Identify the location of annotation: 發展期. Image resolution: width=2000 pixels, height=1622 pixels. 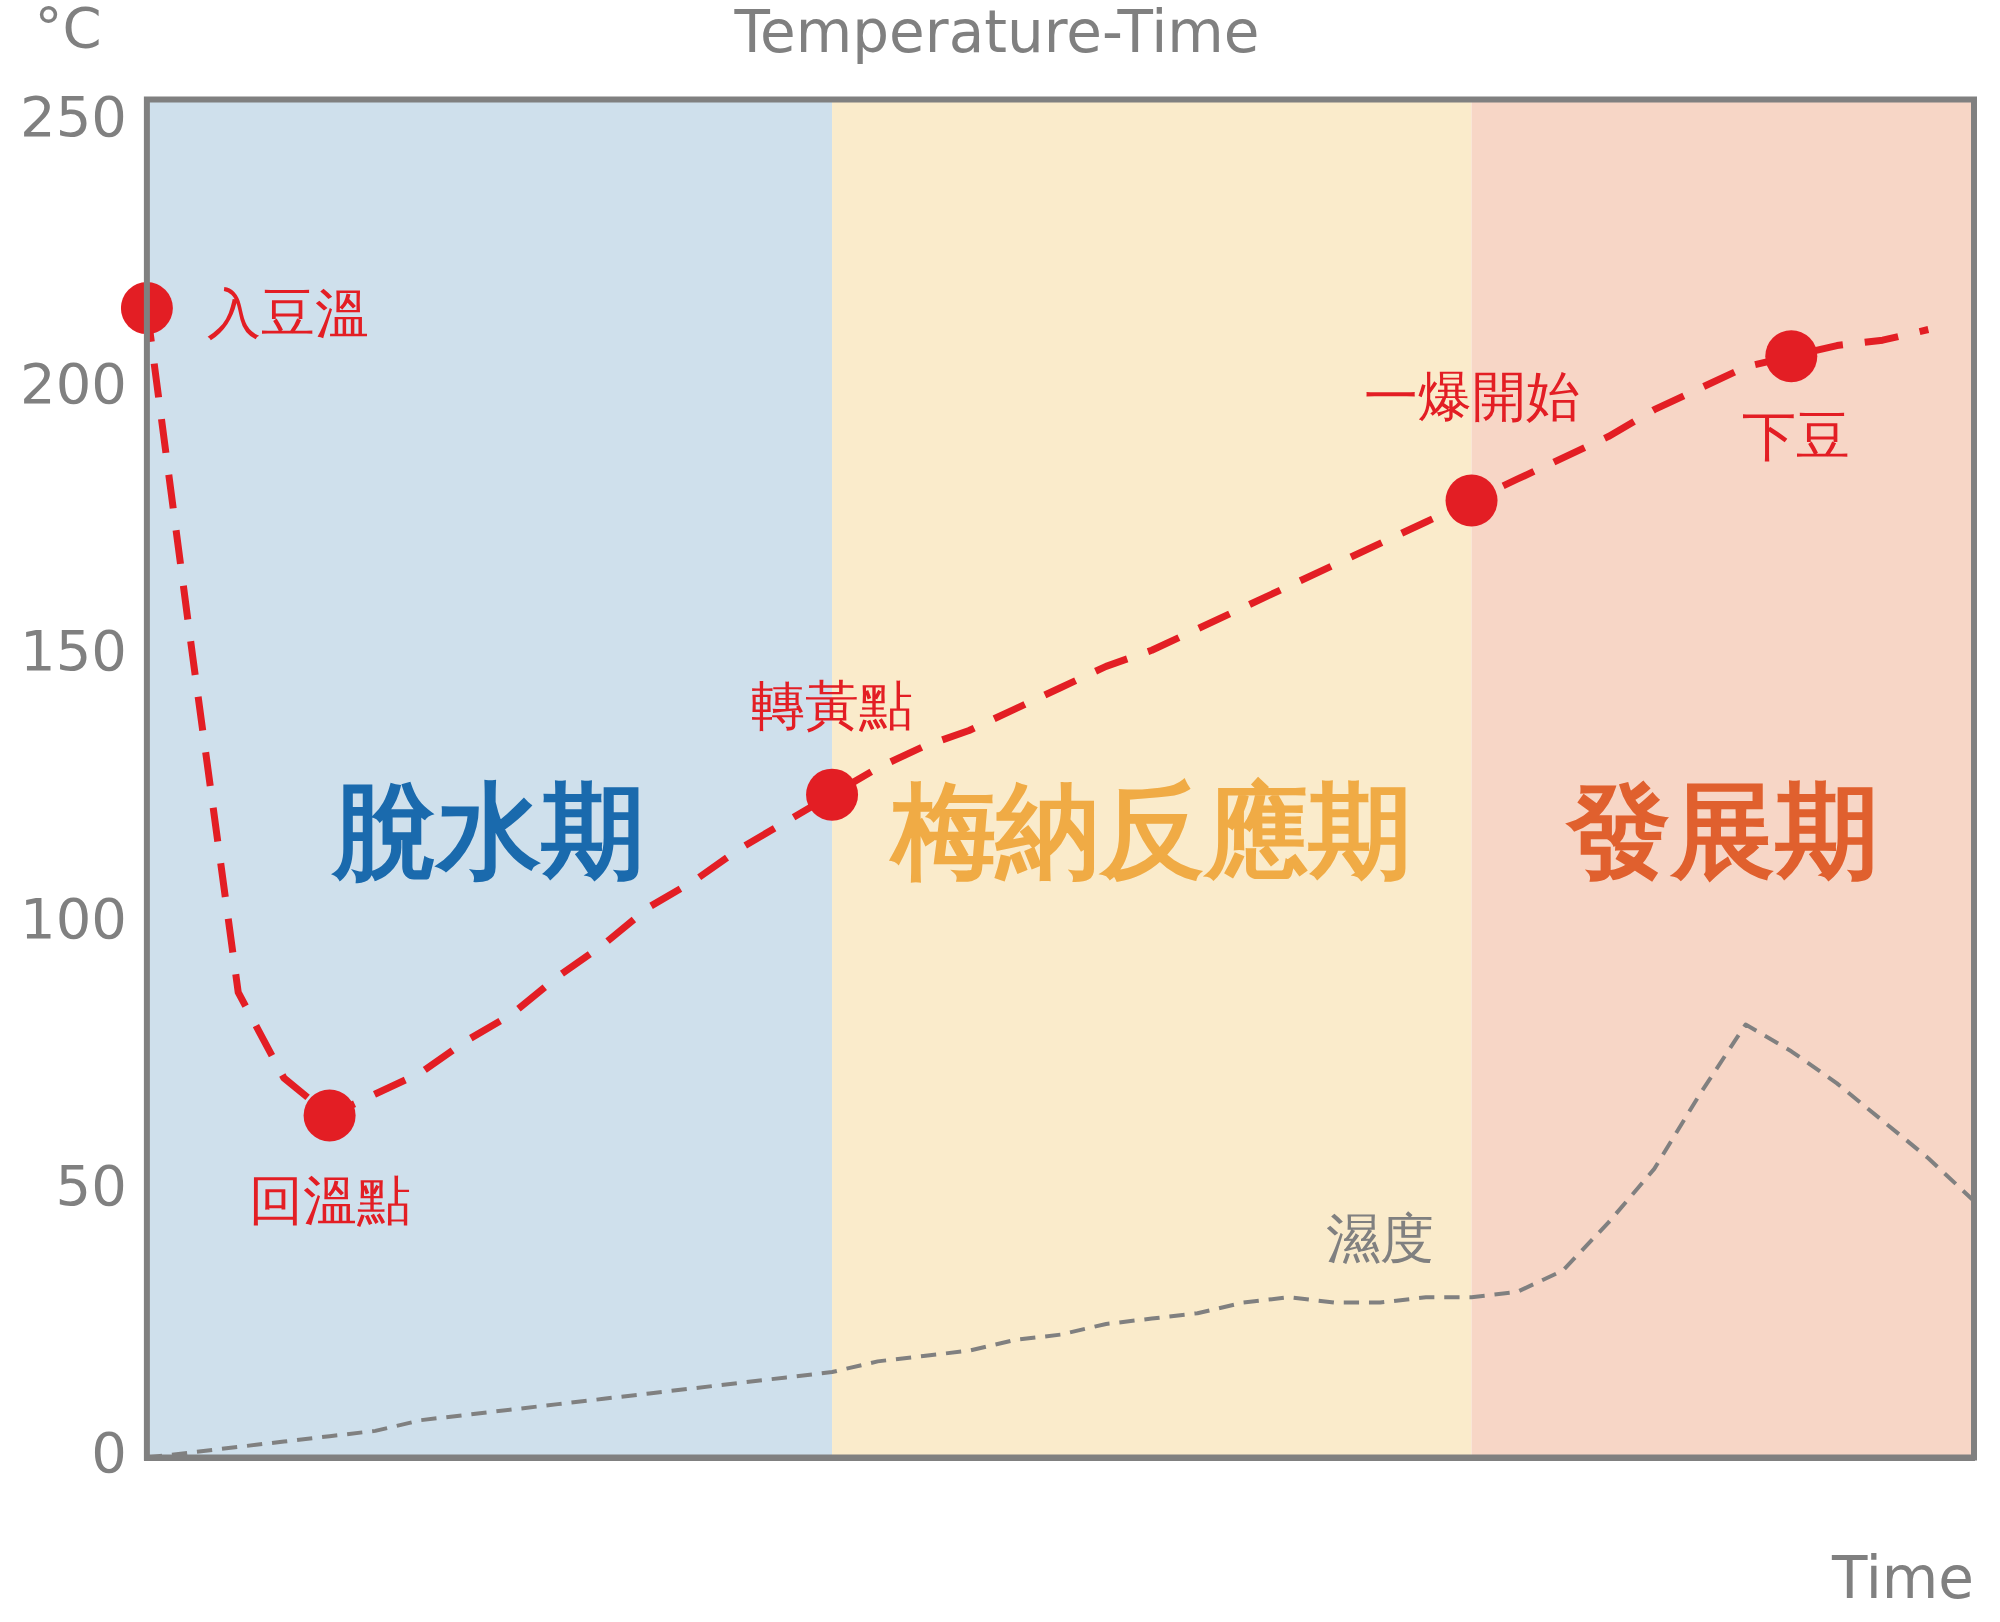
(1721, 830).